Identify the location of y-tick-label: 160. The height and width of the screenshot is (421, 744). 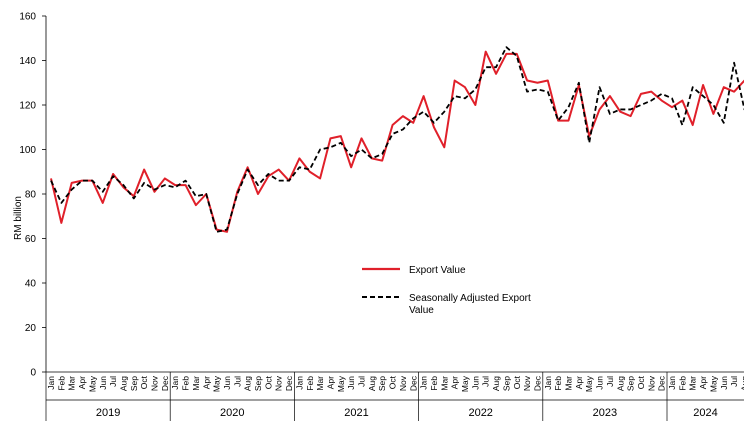
(27, 17).